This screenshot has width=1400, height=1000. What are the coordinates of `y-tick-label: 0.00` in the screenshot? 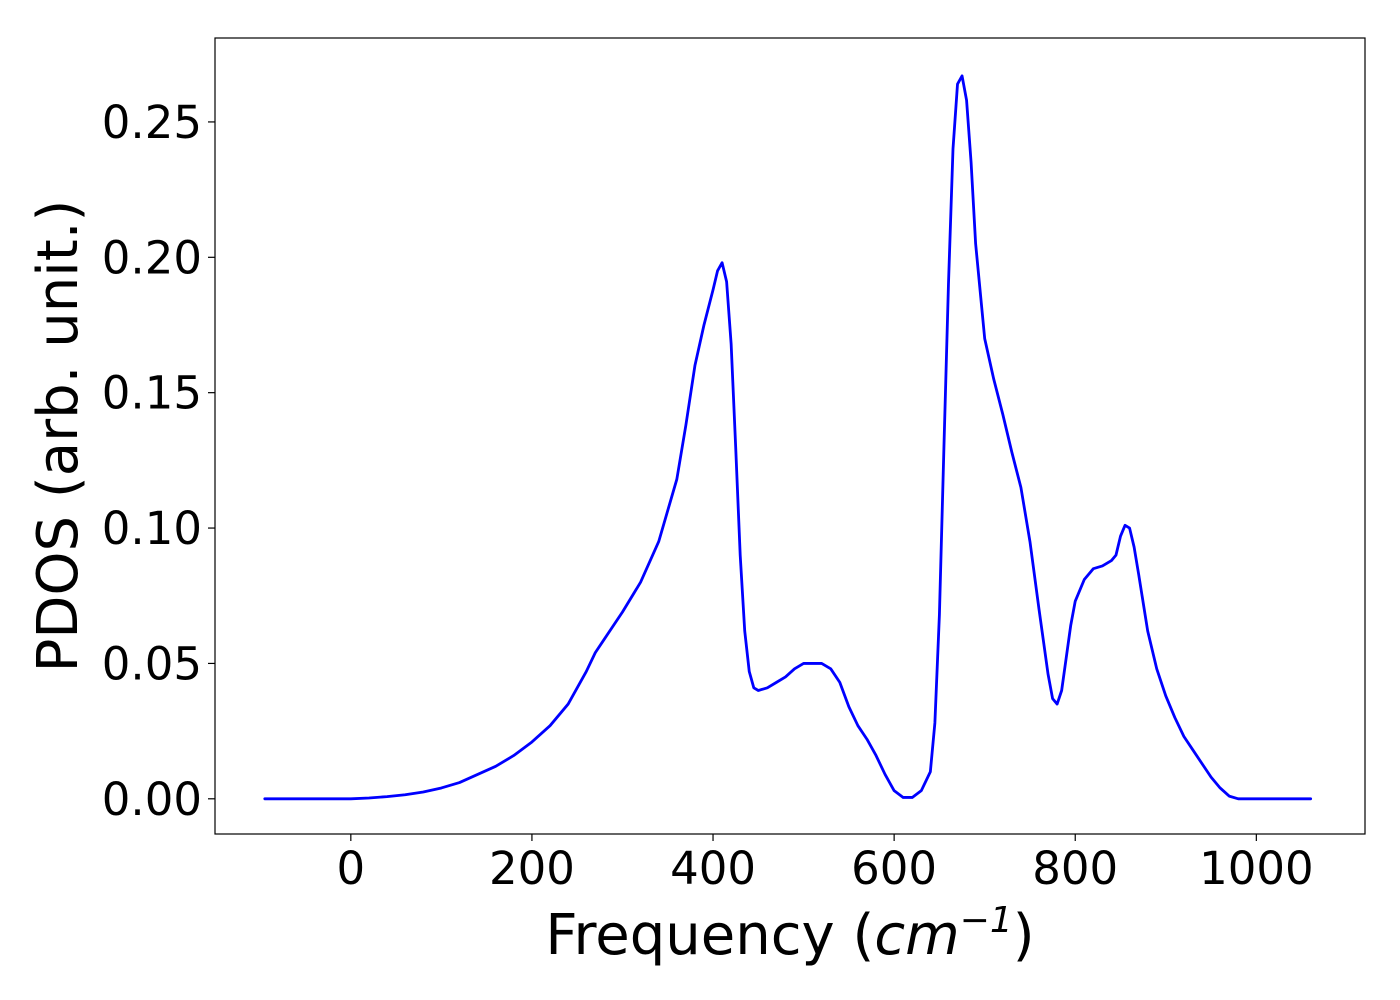 It's located at (152, 799).